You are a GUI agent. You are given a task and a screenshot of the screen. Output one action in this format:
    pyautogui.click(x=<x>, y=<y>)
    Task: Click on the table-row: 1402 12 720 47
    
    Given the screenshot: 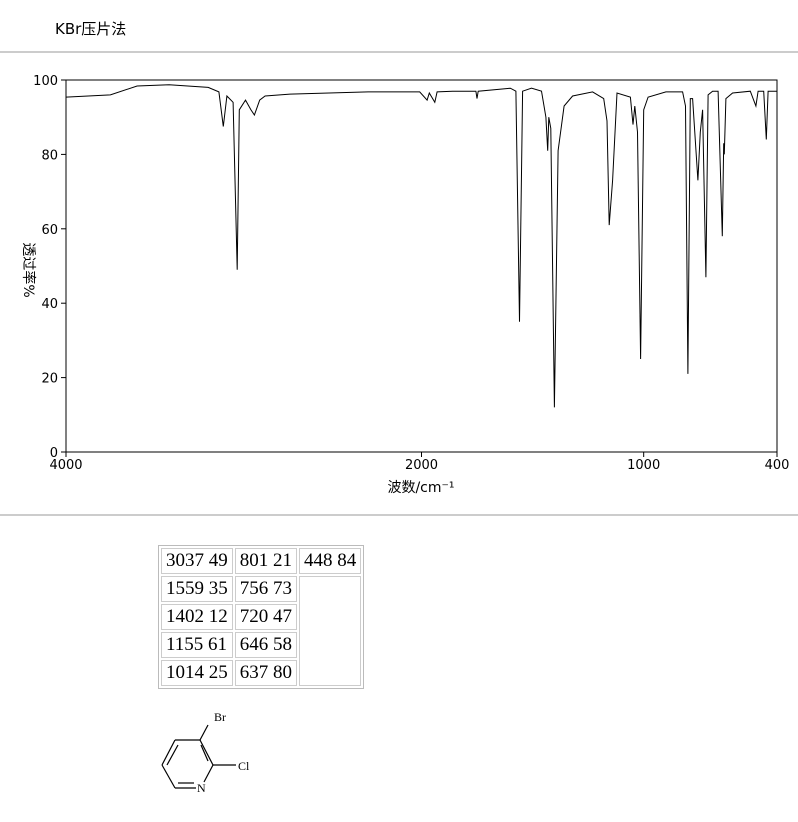 What is the action you would take?
    pyautogui.click(x=261, y=617)
    